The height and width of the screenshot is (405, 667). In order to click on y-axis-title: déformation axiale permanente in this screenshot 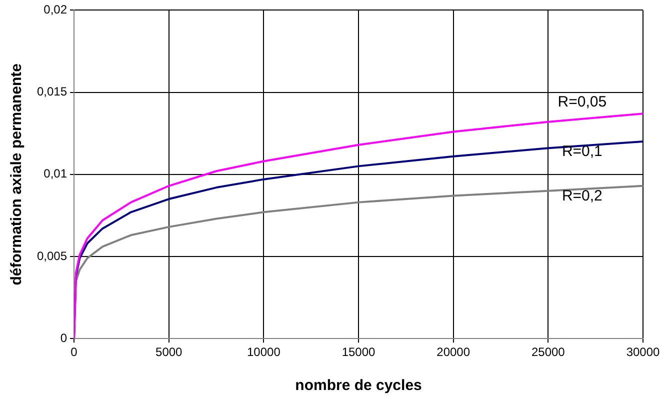, I will do `click(17, 175)`.